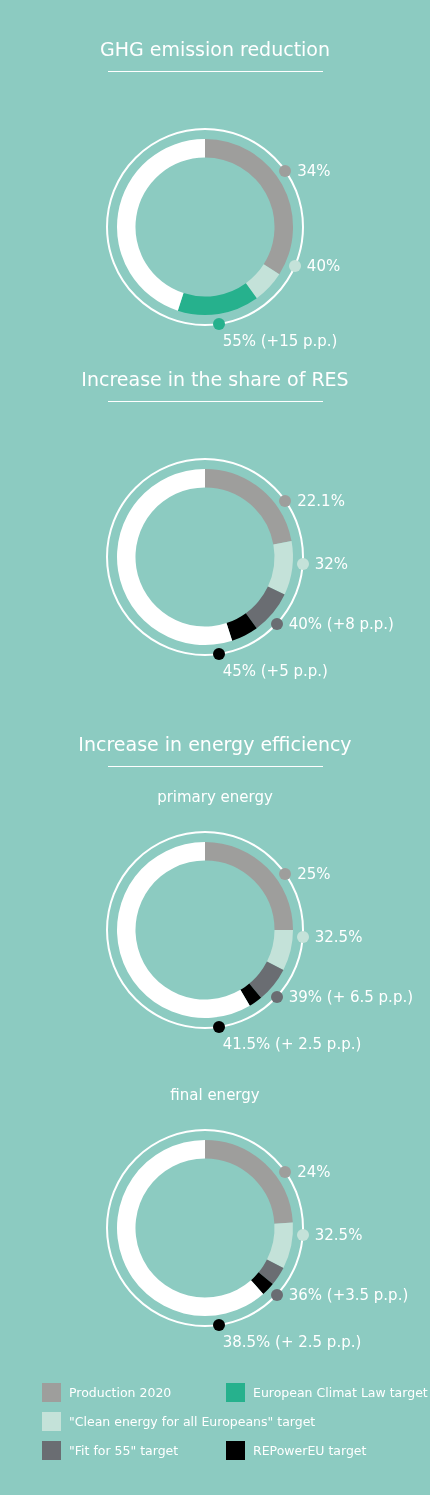 The width and height of the screenshot is (443, 1495). I want to click on chart-title: Increase in the share of RES, so click(215, 379).